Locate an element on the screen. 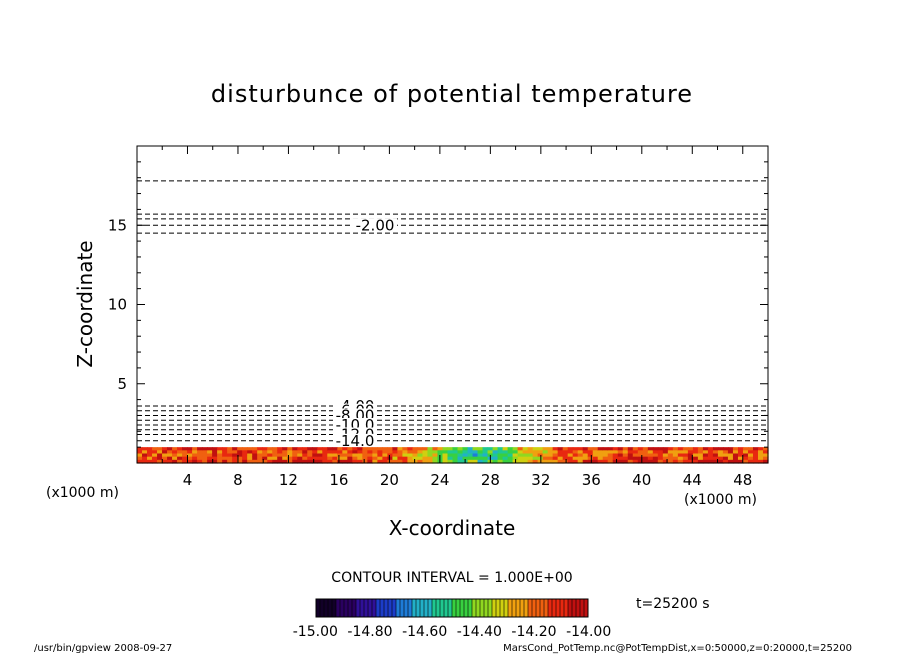  y-axis-label: Z-coordinate is located at coordinates (85, 303).